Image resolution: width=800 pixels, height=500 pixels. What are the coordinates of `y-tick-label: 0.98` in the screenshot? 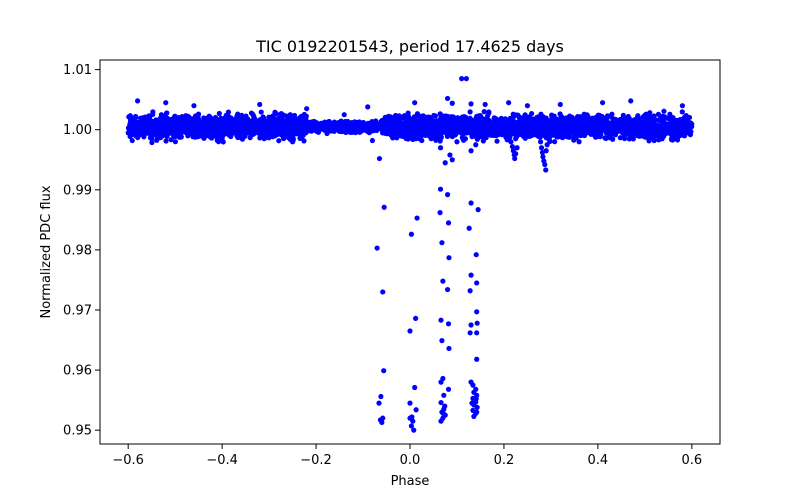 It's located at (77, 250).